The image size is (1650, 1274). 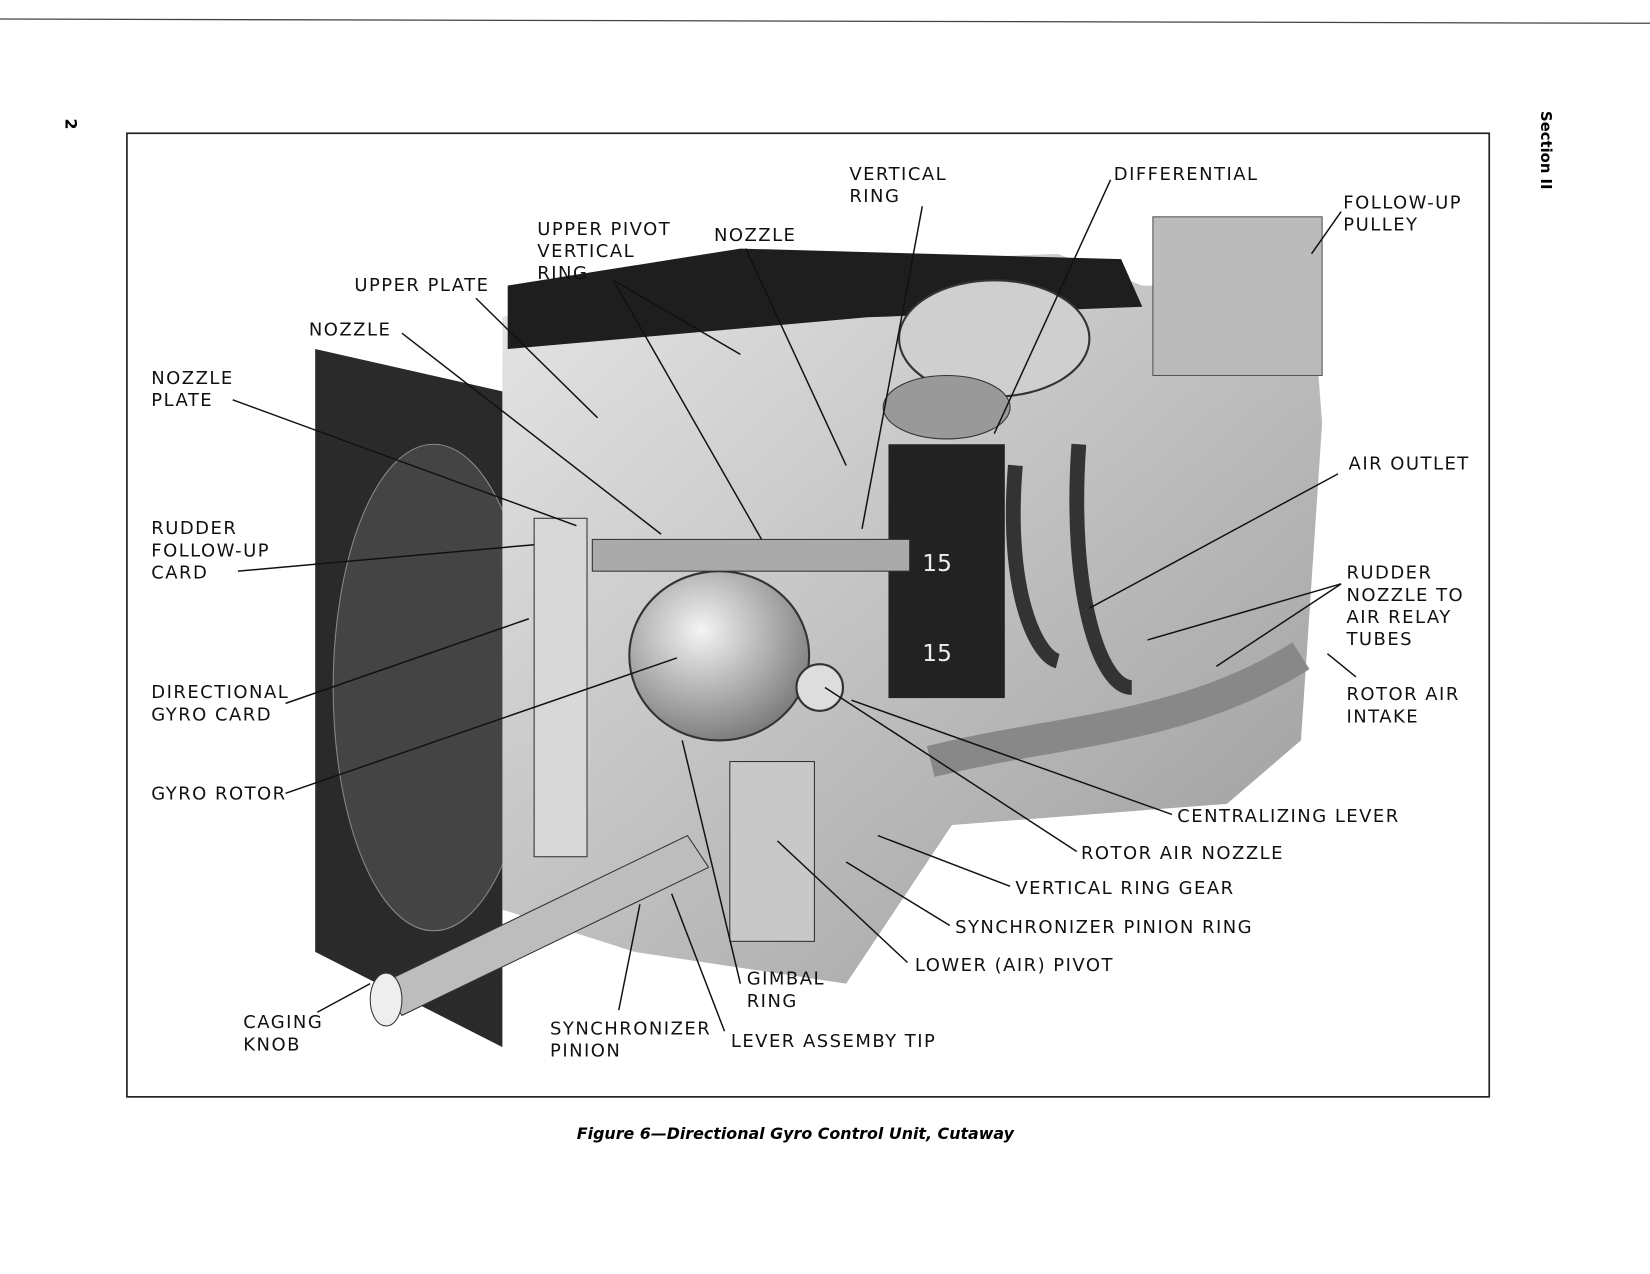 What do you see at coordinates (1405, 595) in the screenshot?
I see `callout-label: NOZZLE TO` at bounding box center [1405, 595].